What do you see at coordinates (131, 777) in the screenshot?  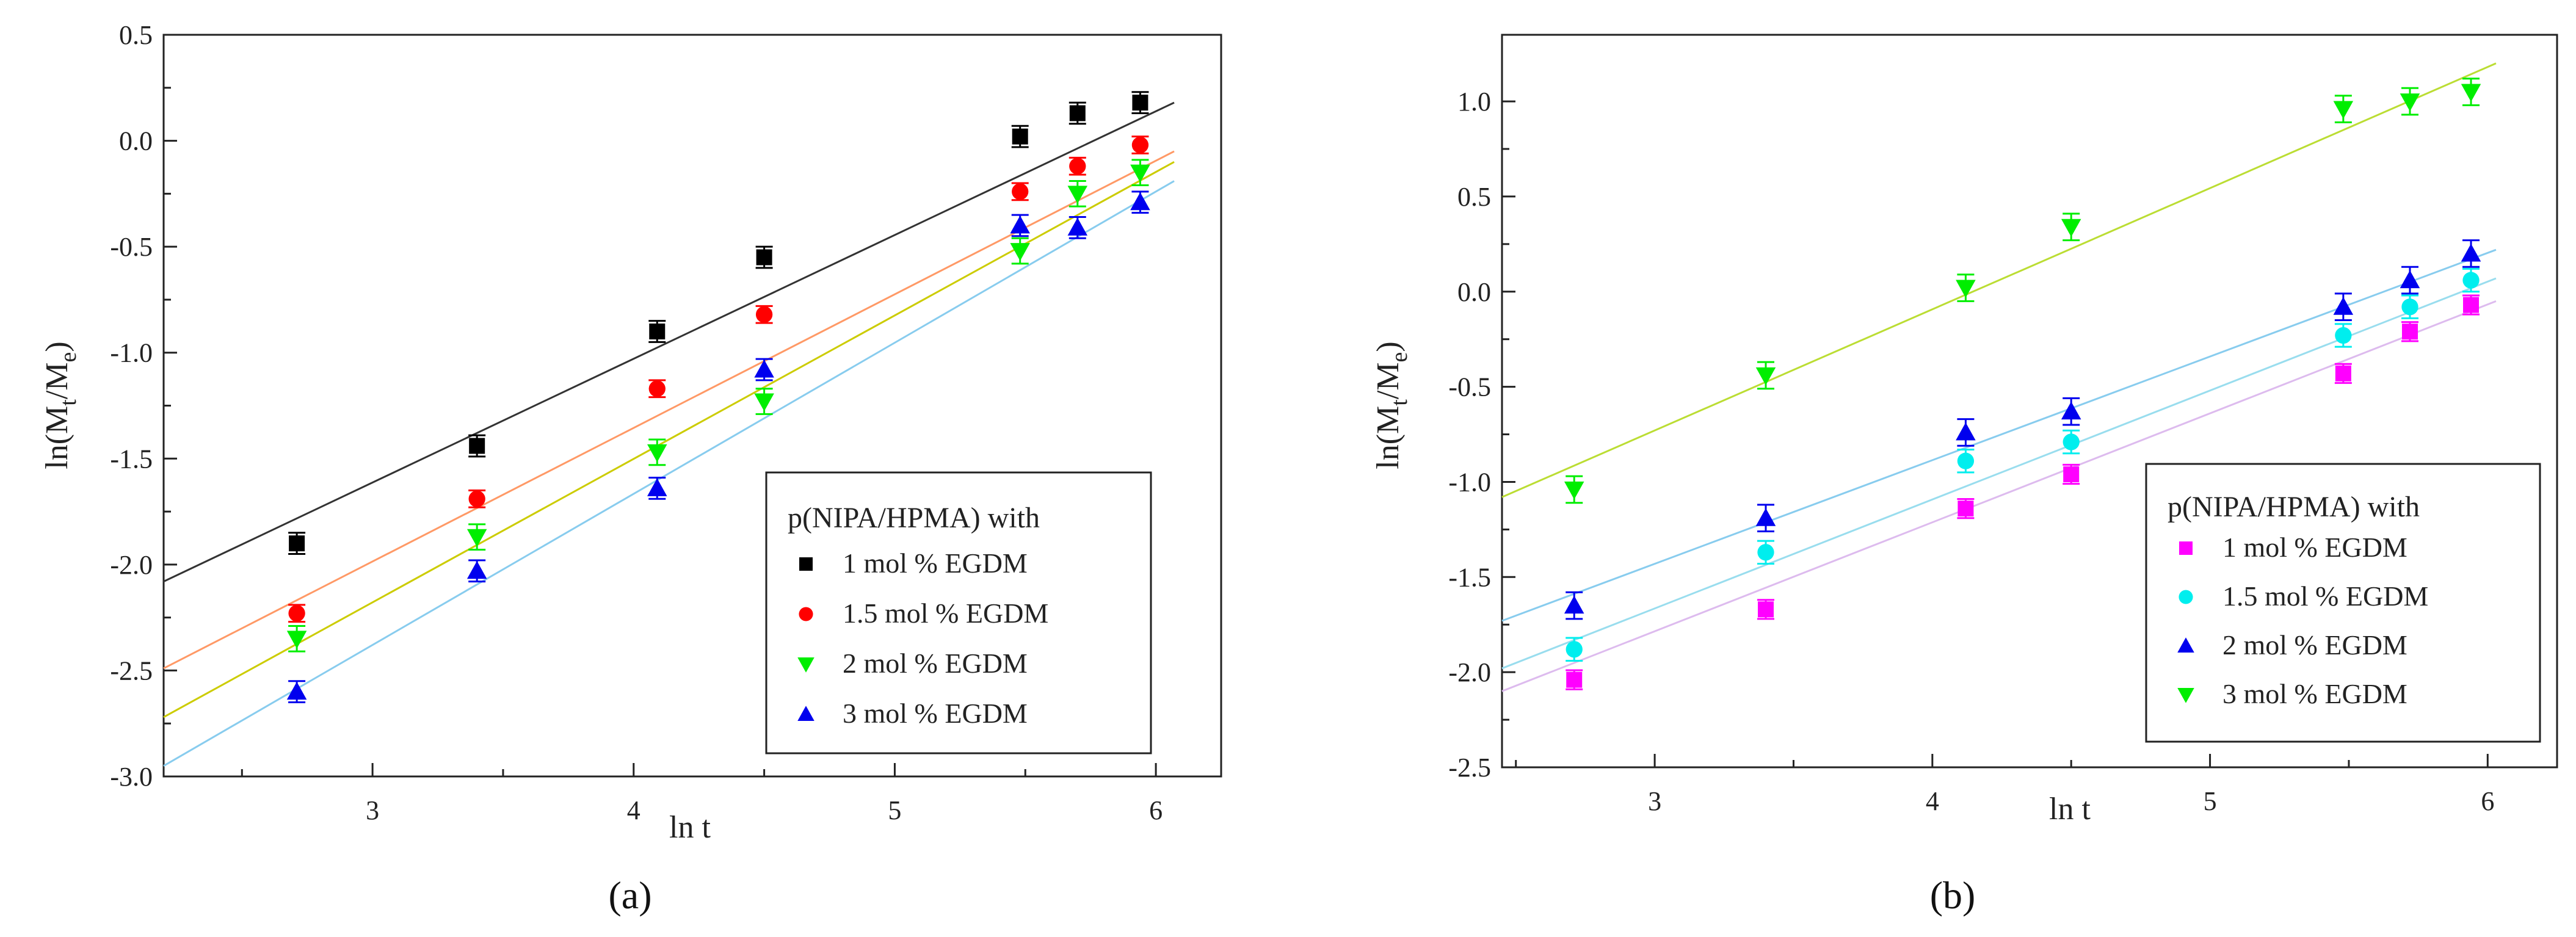 I see `y-tick-label: -3.0` at bounding box center [131, 777].